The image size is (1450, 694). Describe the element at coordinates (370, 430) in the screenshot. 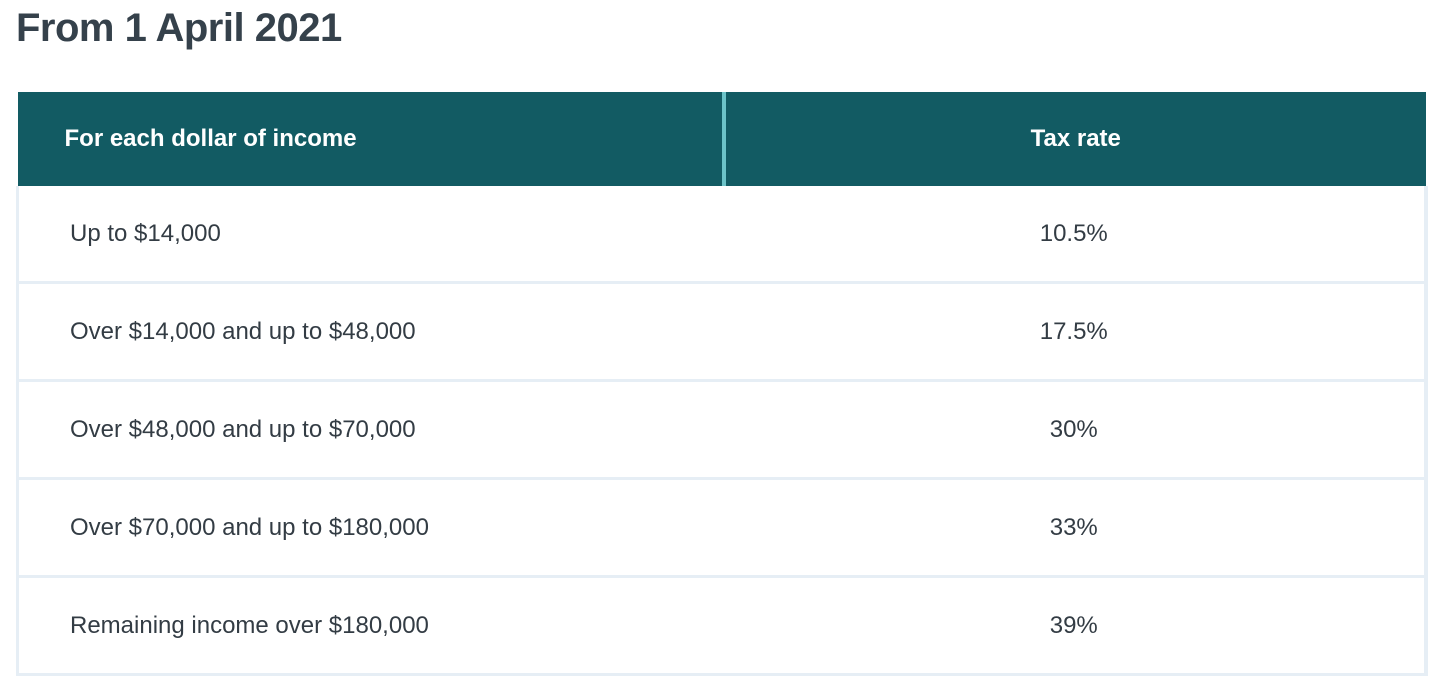

I see `income-cell: Over $48,000 and up to $70,000` at that location.